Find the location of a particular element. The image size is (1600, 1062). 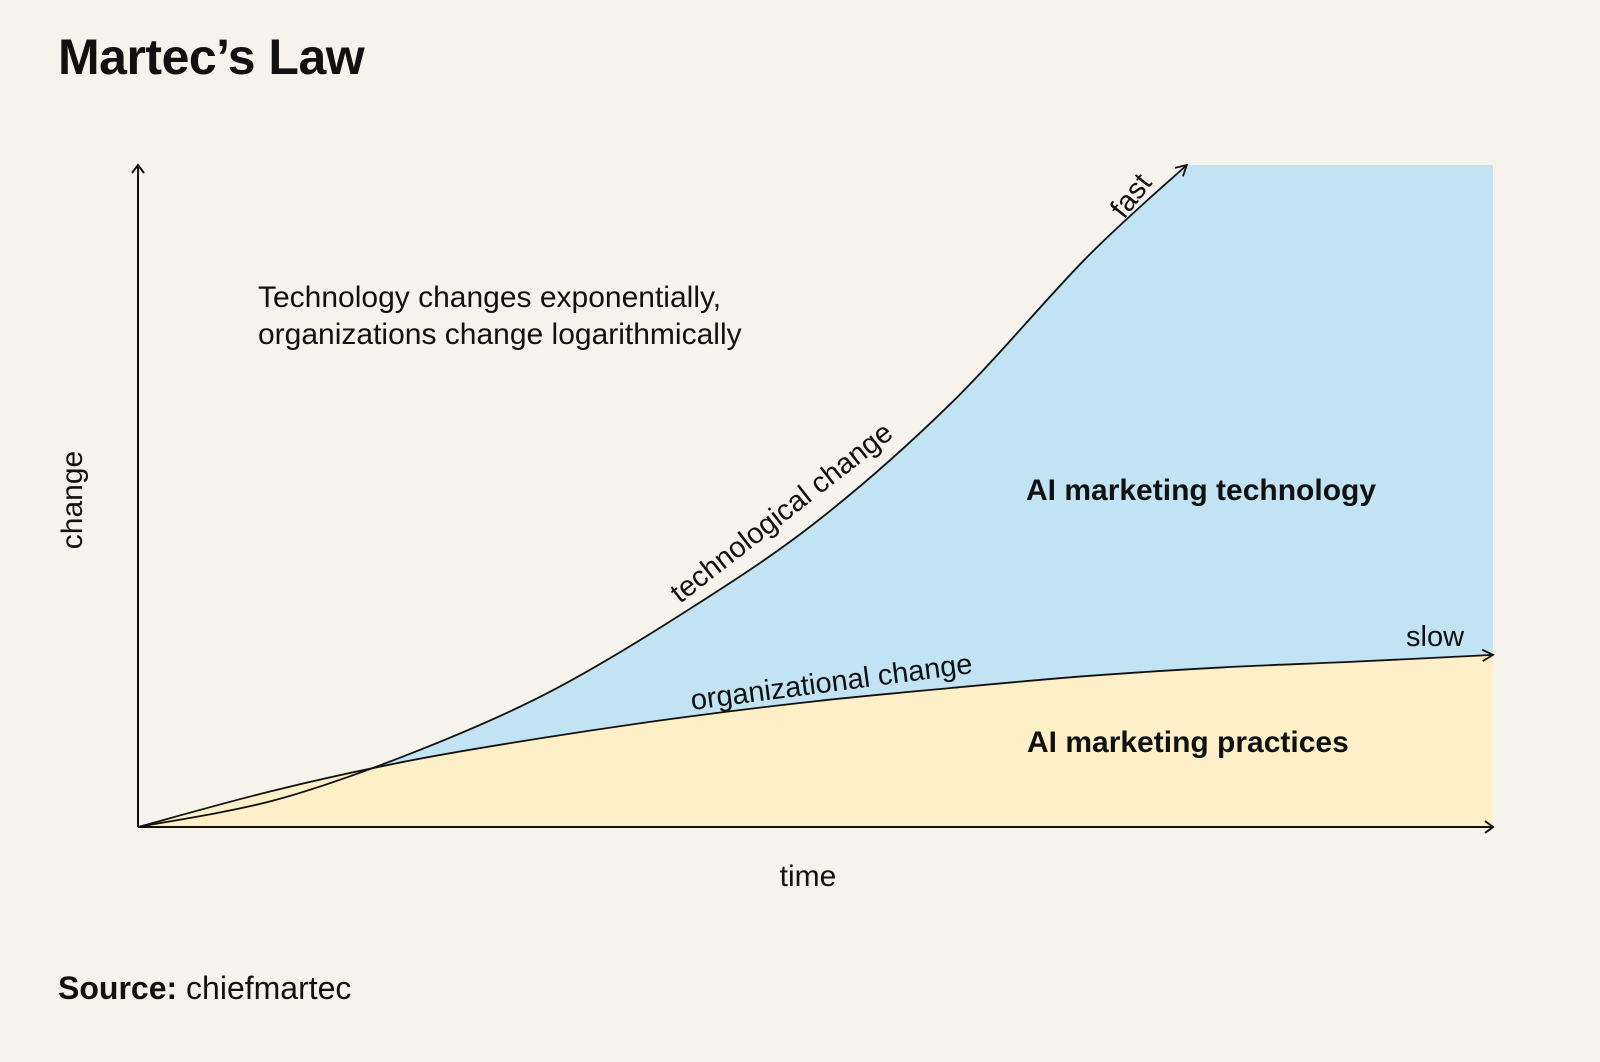

chart-title: Martec’s Law is located at coordinates (211, 57).